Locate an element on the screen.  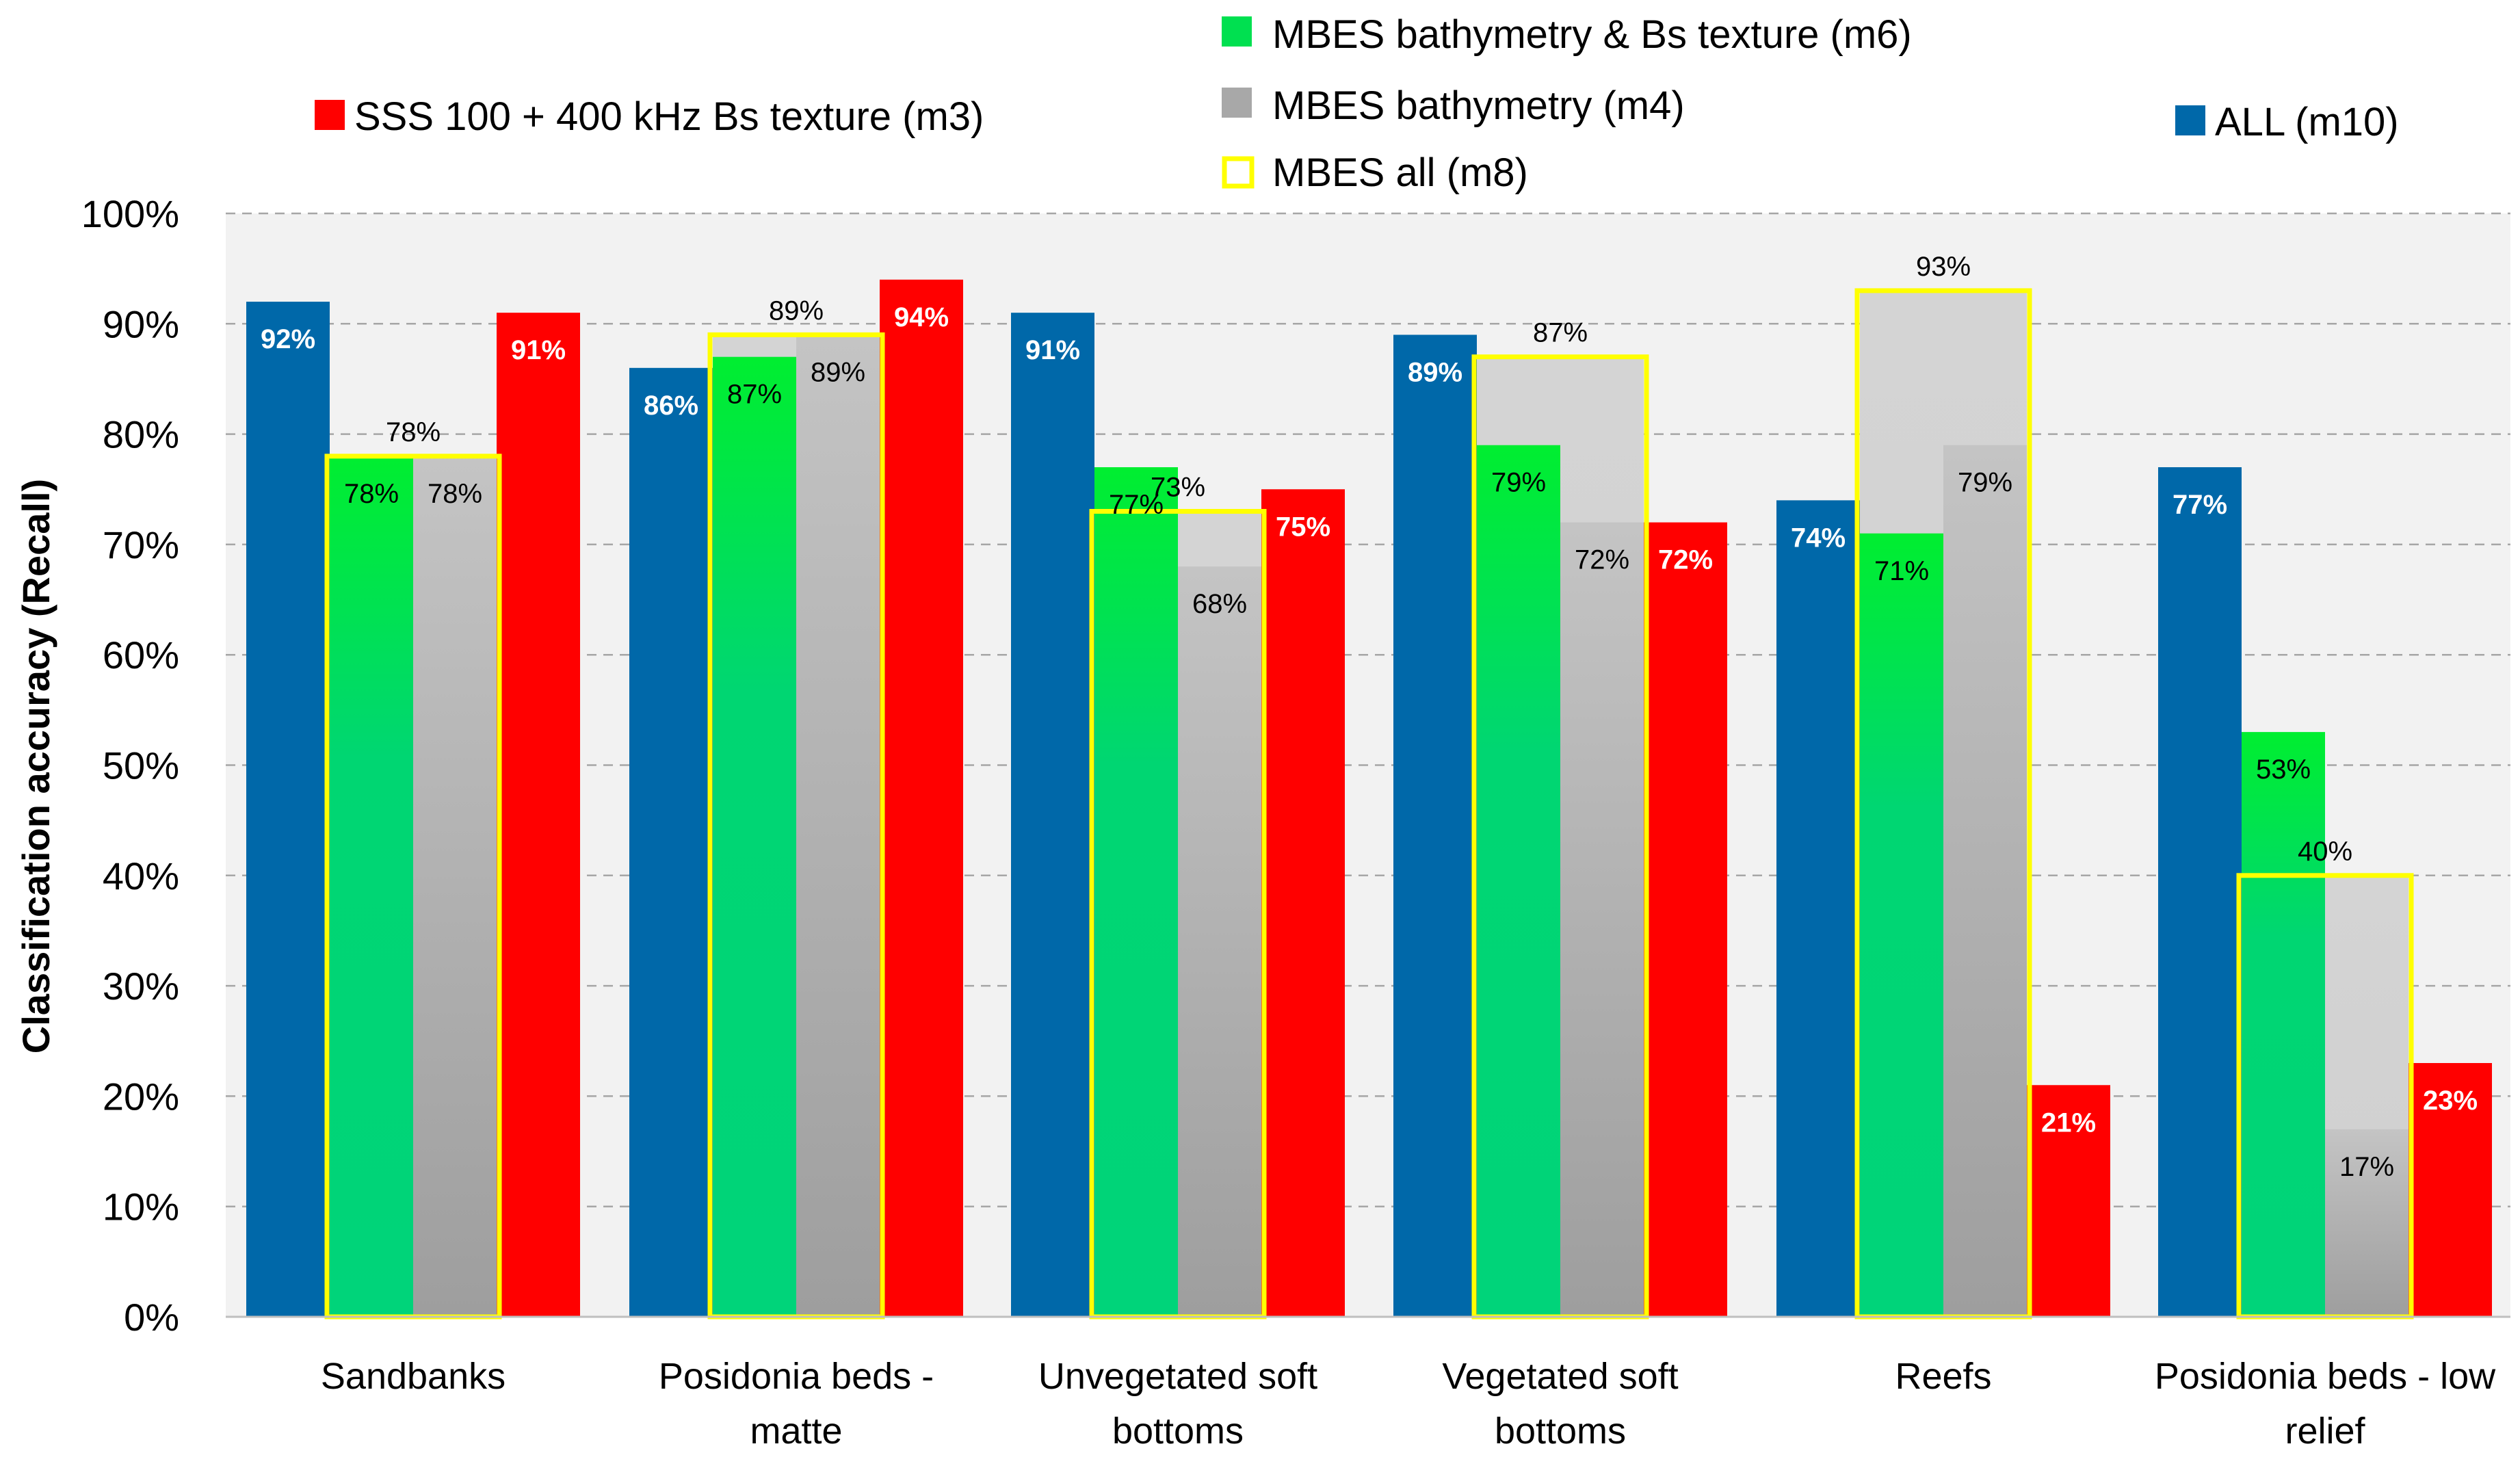
data-label-m3: 75% is located at coordinates (1303, 527).